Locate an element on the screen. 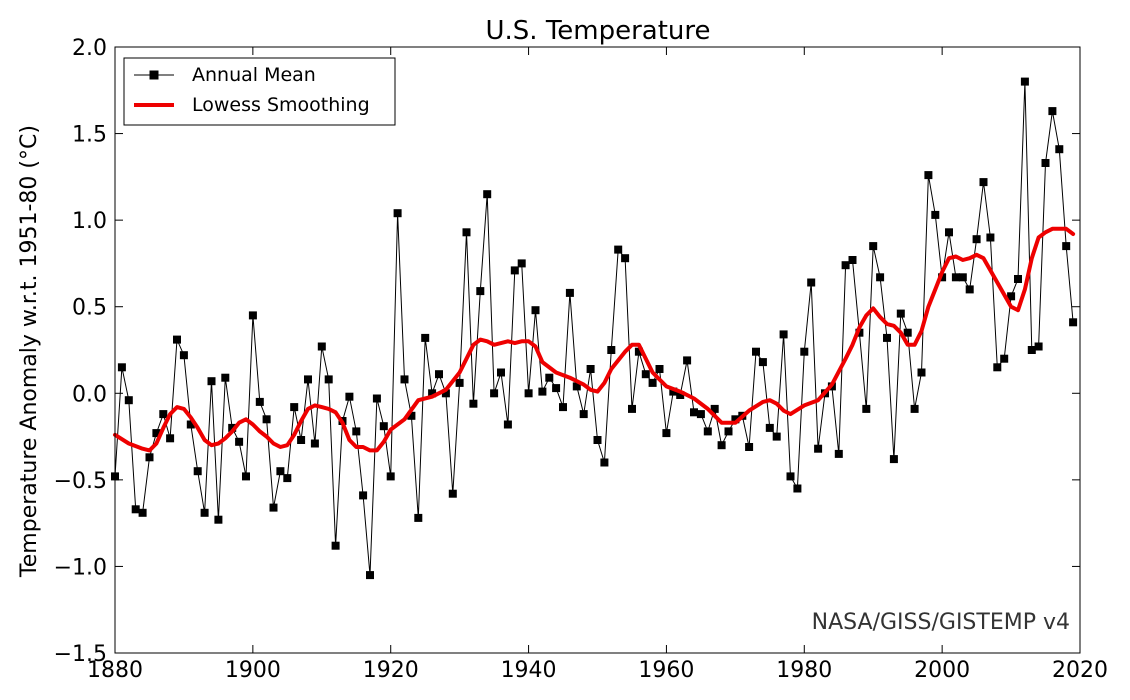  y-tick-label: −0.5 is located at coordinates (80, 481).